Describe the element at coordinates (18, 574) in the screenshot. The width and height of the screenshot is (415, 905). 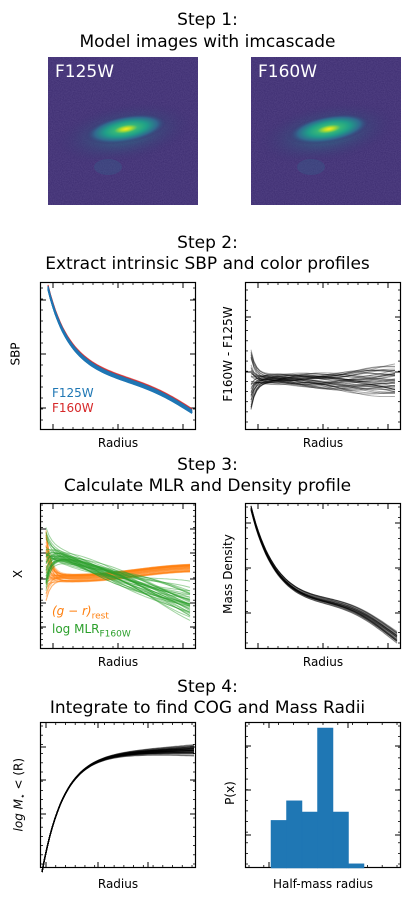
I see `mlr-ylabel: X` at that location.